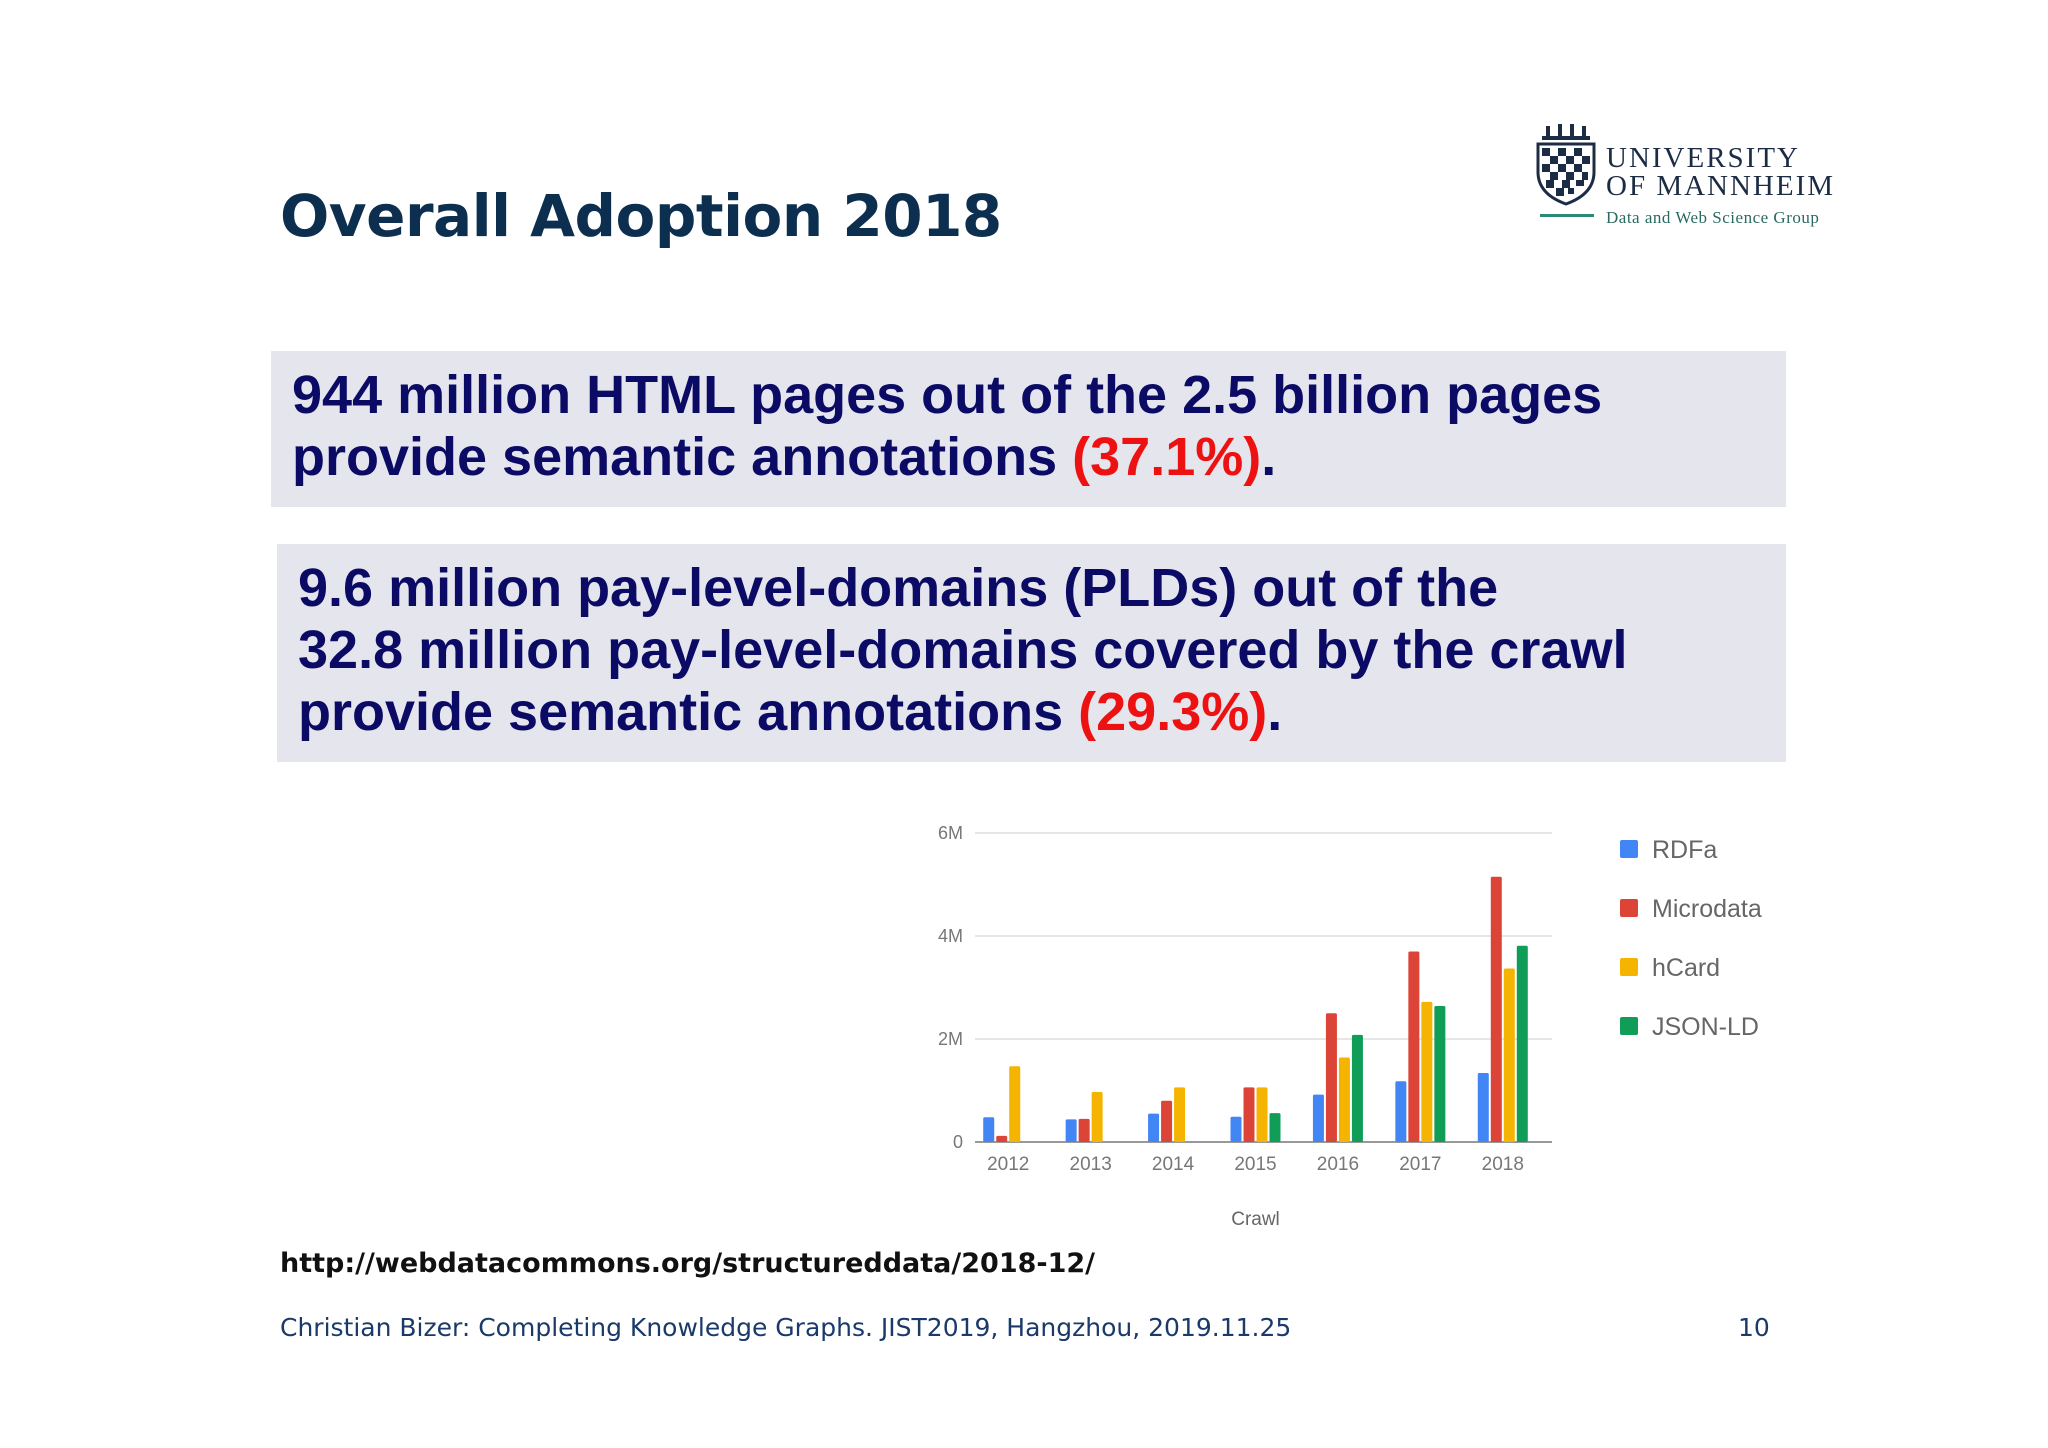 This screenshot has width=2048, height=1448. I want to click on bar-microdata-2017, so click(1414, 1046).